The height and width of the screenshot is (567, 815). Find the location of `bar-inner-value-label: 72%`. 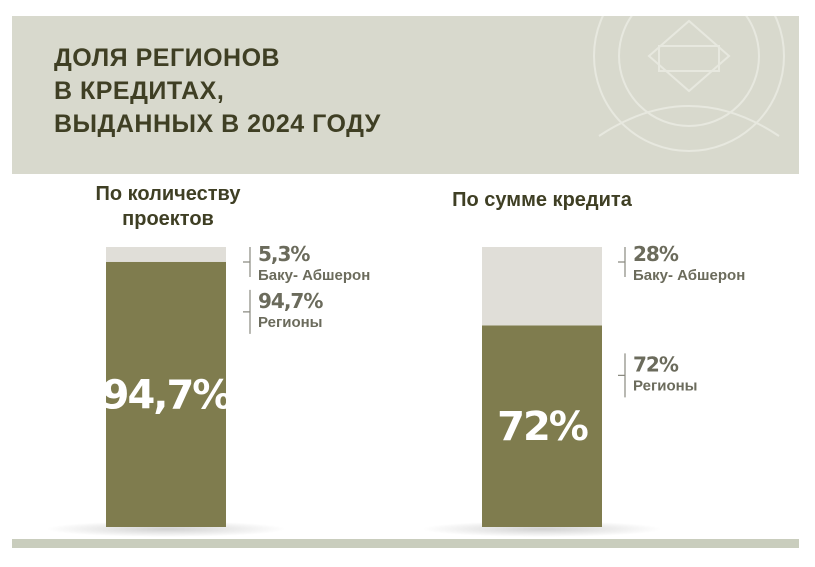

bar-inner-value-label: 72% is located at coordinates (542, 427).